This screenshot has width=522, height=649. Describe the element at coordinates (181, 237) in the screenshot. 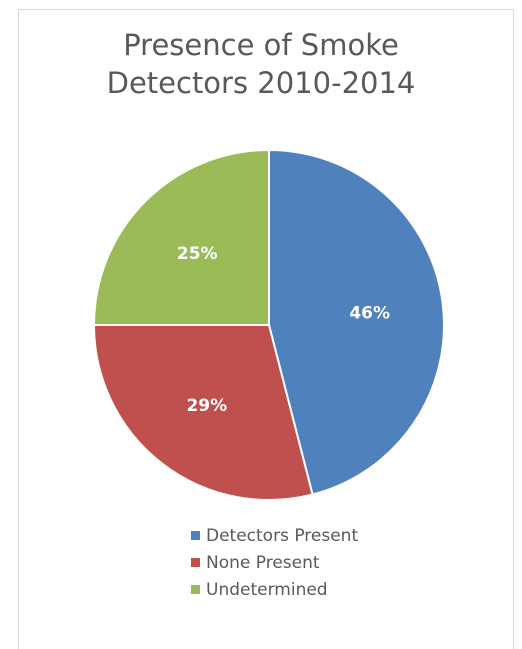

I see `pie-slice-undetermined` at that location.